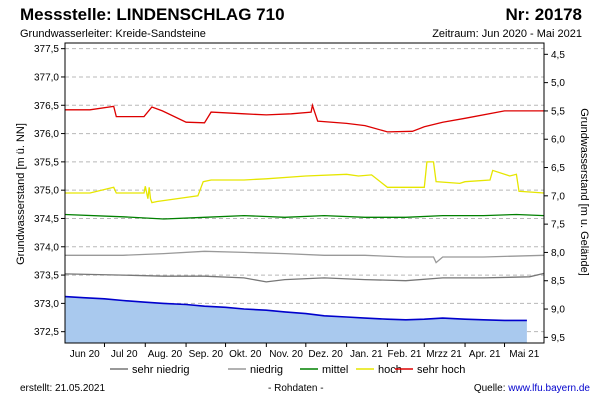 This screenshot has height=400, width=600. I want to click on legend-label: mittel, so click(335, 370).